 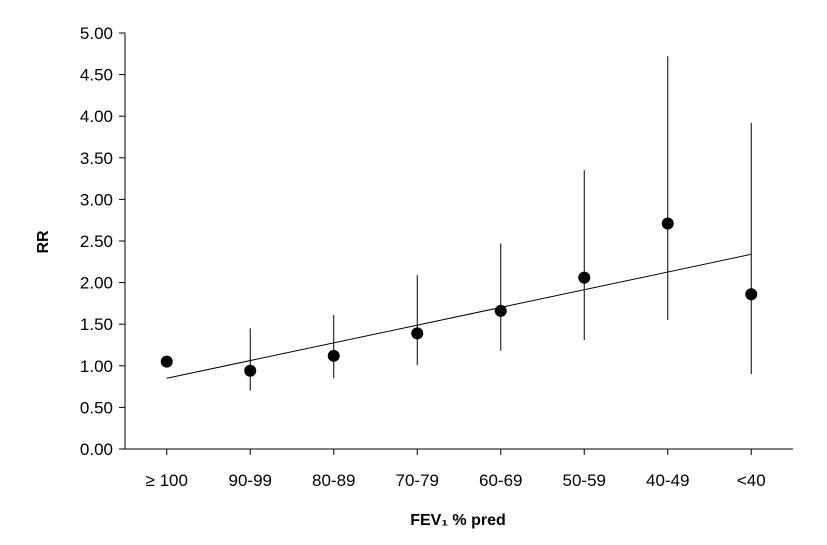 What do you see at coordinates (333, 480) in the screenshot?
I see `x-tick-label: 80-89` at bounding box center [333, 480].